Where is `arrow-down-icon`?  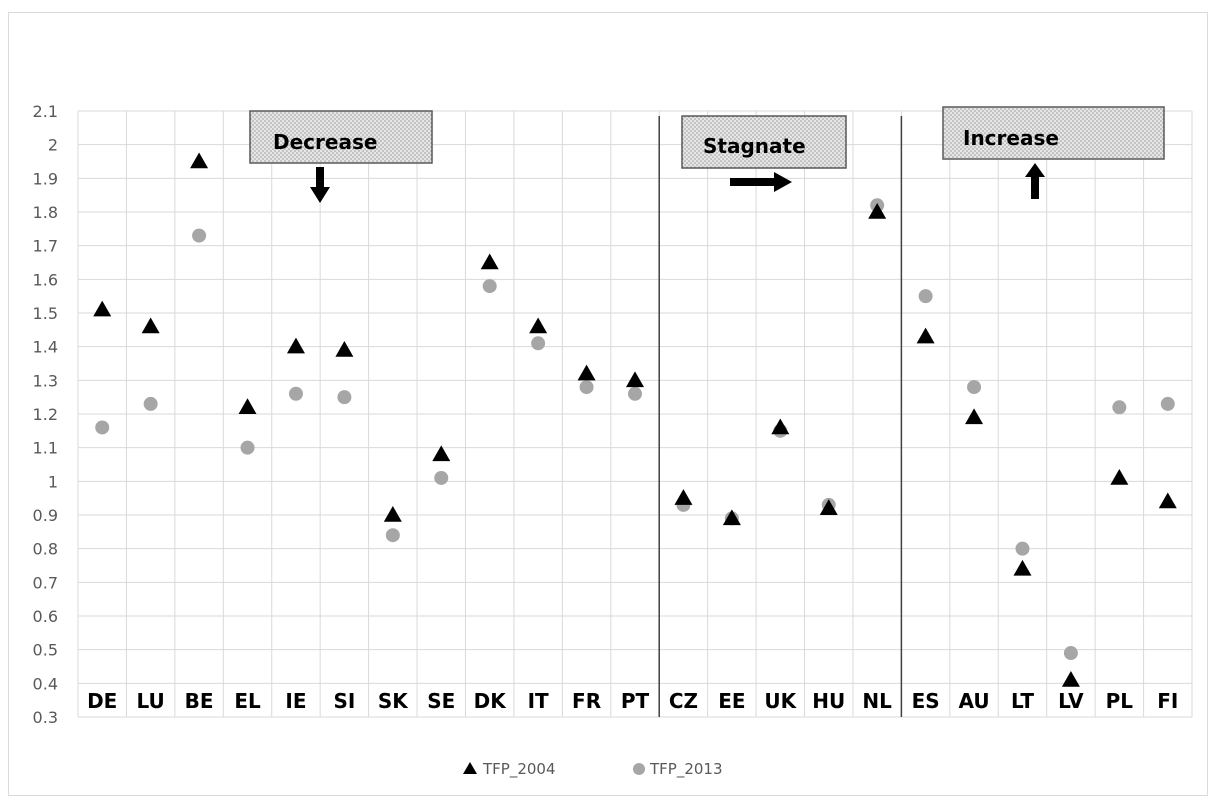
arrow-down-icon is located at coordinates (320, 185).